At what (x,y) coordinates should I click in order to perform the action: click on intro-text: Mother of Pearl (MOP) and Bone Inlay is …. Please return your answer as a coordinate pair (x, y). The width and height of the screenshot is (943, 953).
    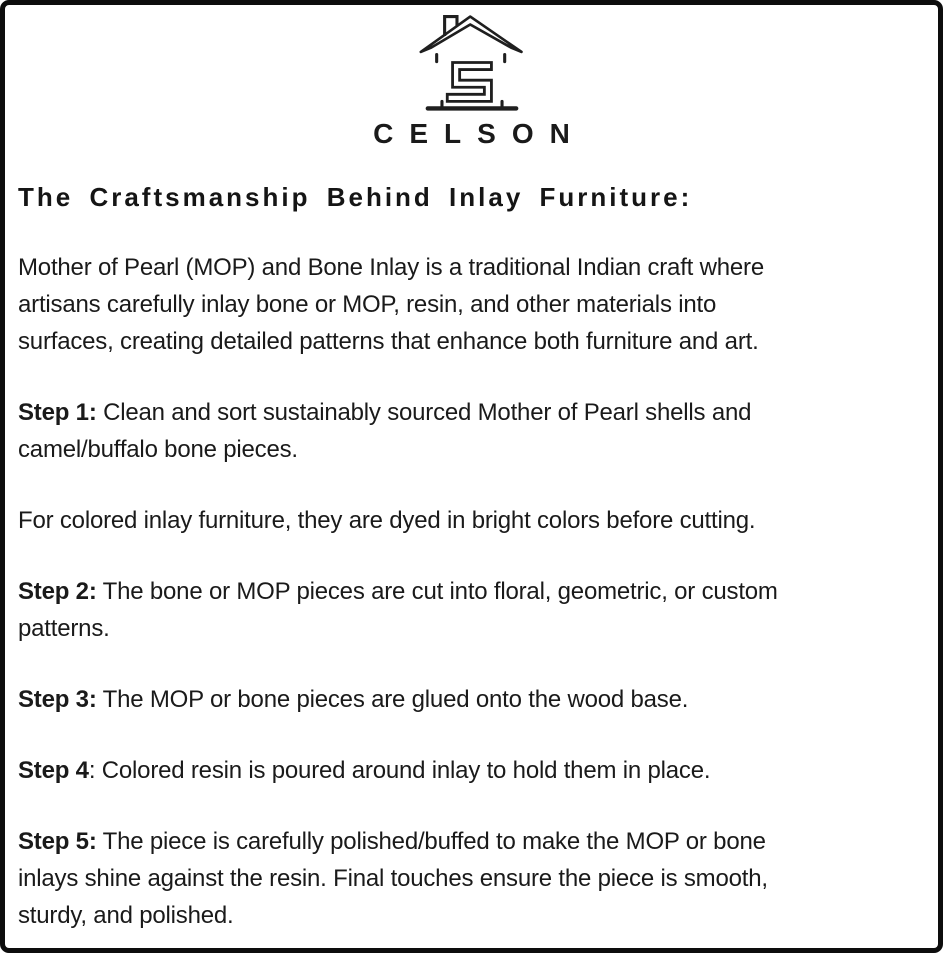
    Looking at the image, I should click on (391, 304).